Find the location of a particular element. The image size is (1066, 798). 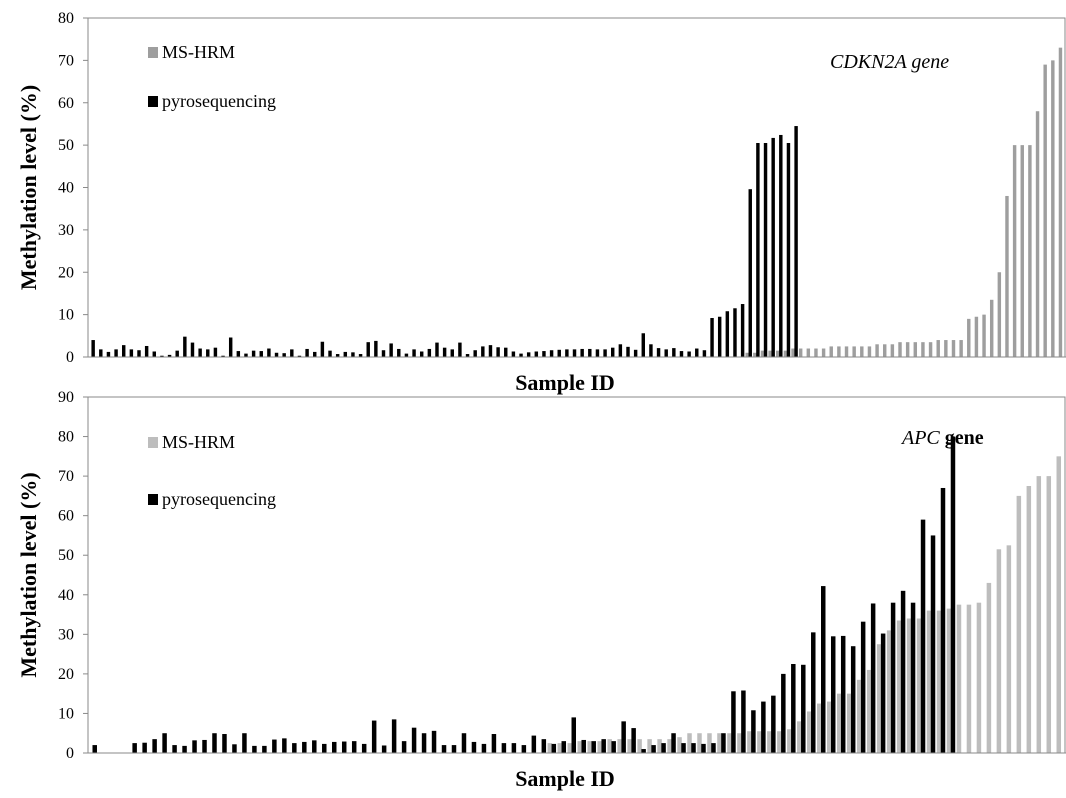

y-tick-label: 50 is located at coordinates (66, 145).